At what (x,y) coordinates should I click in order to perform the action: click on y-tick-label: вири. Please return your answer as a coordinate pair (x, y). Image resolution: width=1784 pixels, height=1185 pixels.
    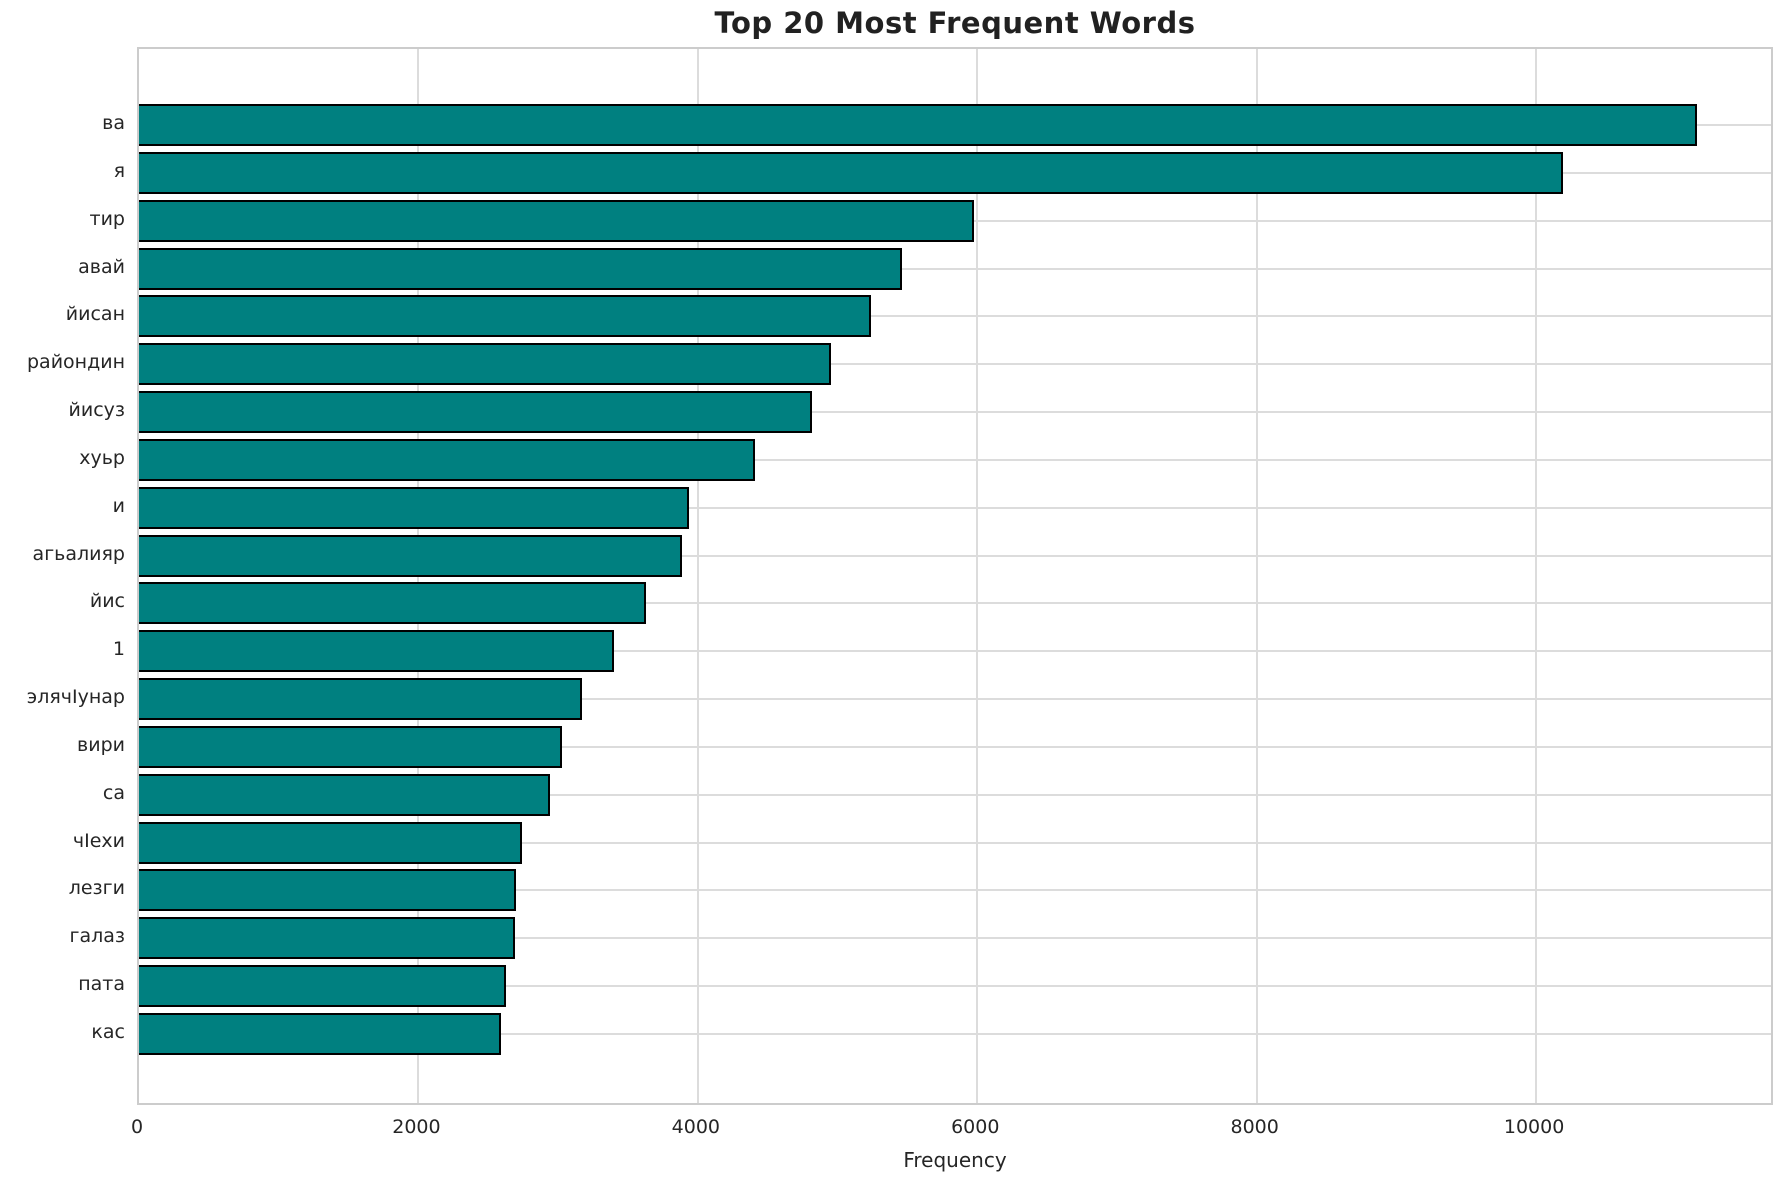
    Looking at the image, I should click on (101, 744).